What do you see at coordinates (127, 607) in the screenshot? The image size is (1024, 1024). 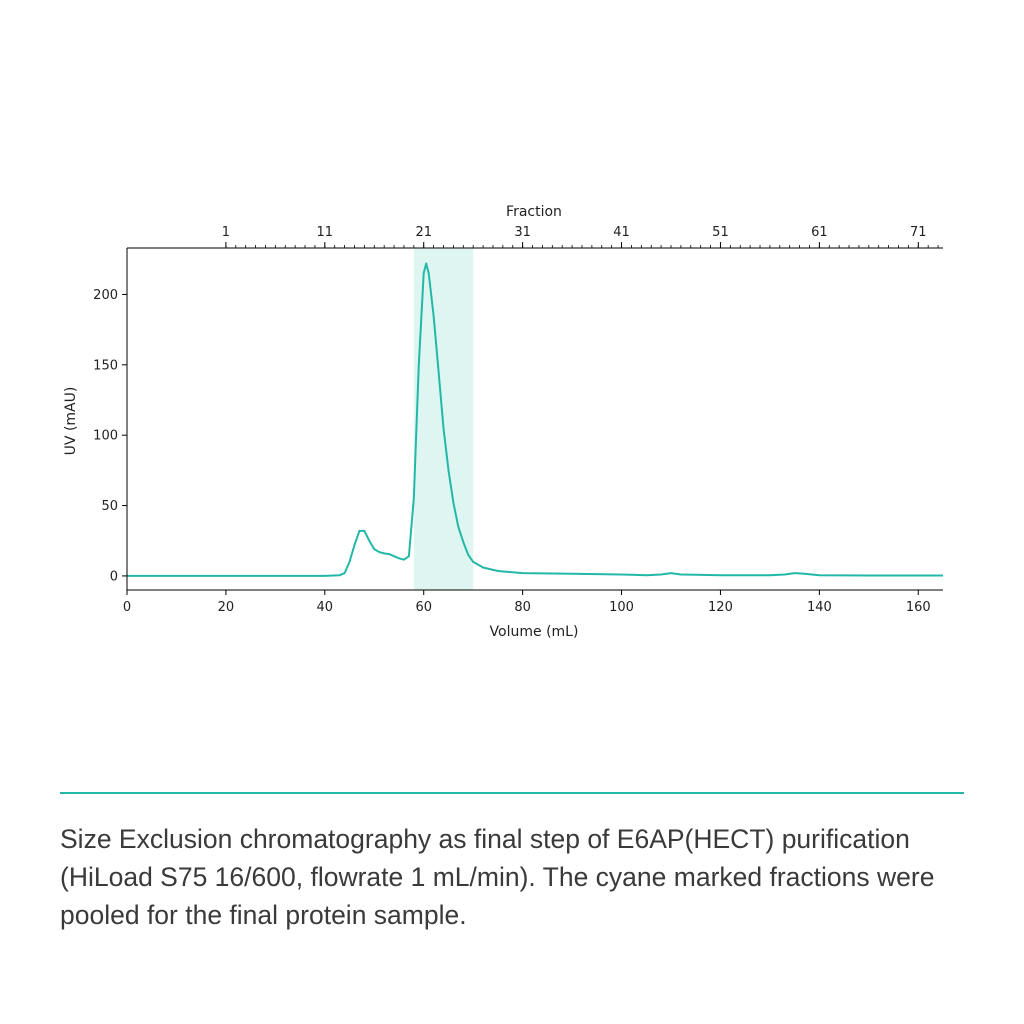 I see `x-tick-label: 0` at bounding box center [127, 607].